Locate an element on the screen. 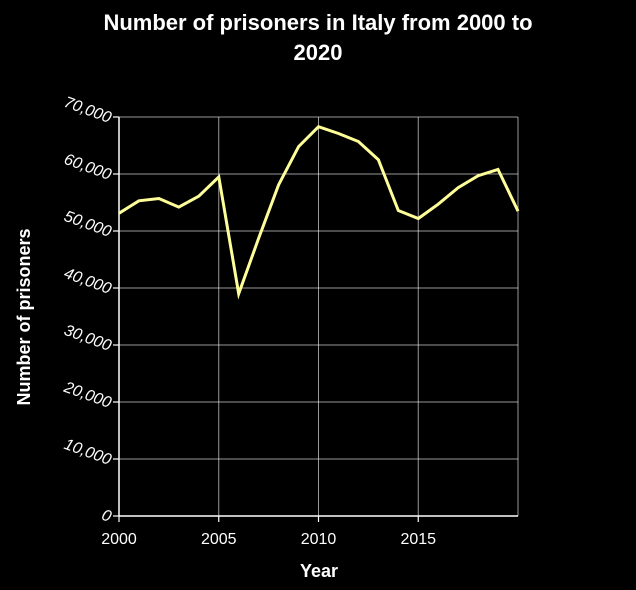 This screenshot has height=590, width=636. y-tick-label: 20,000 is located at coordinates (87, 395).